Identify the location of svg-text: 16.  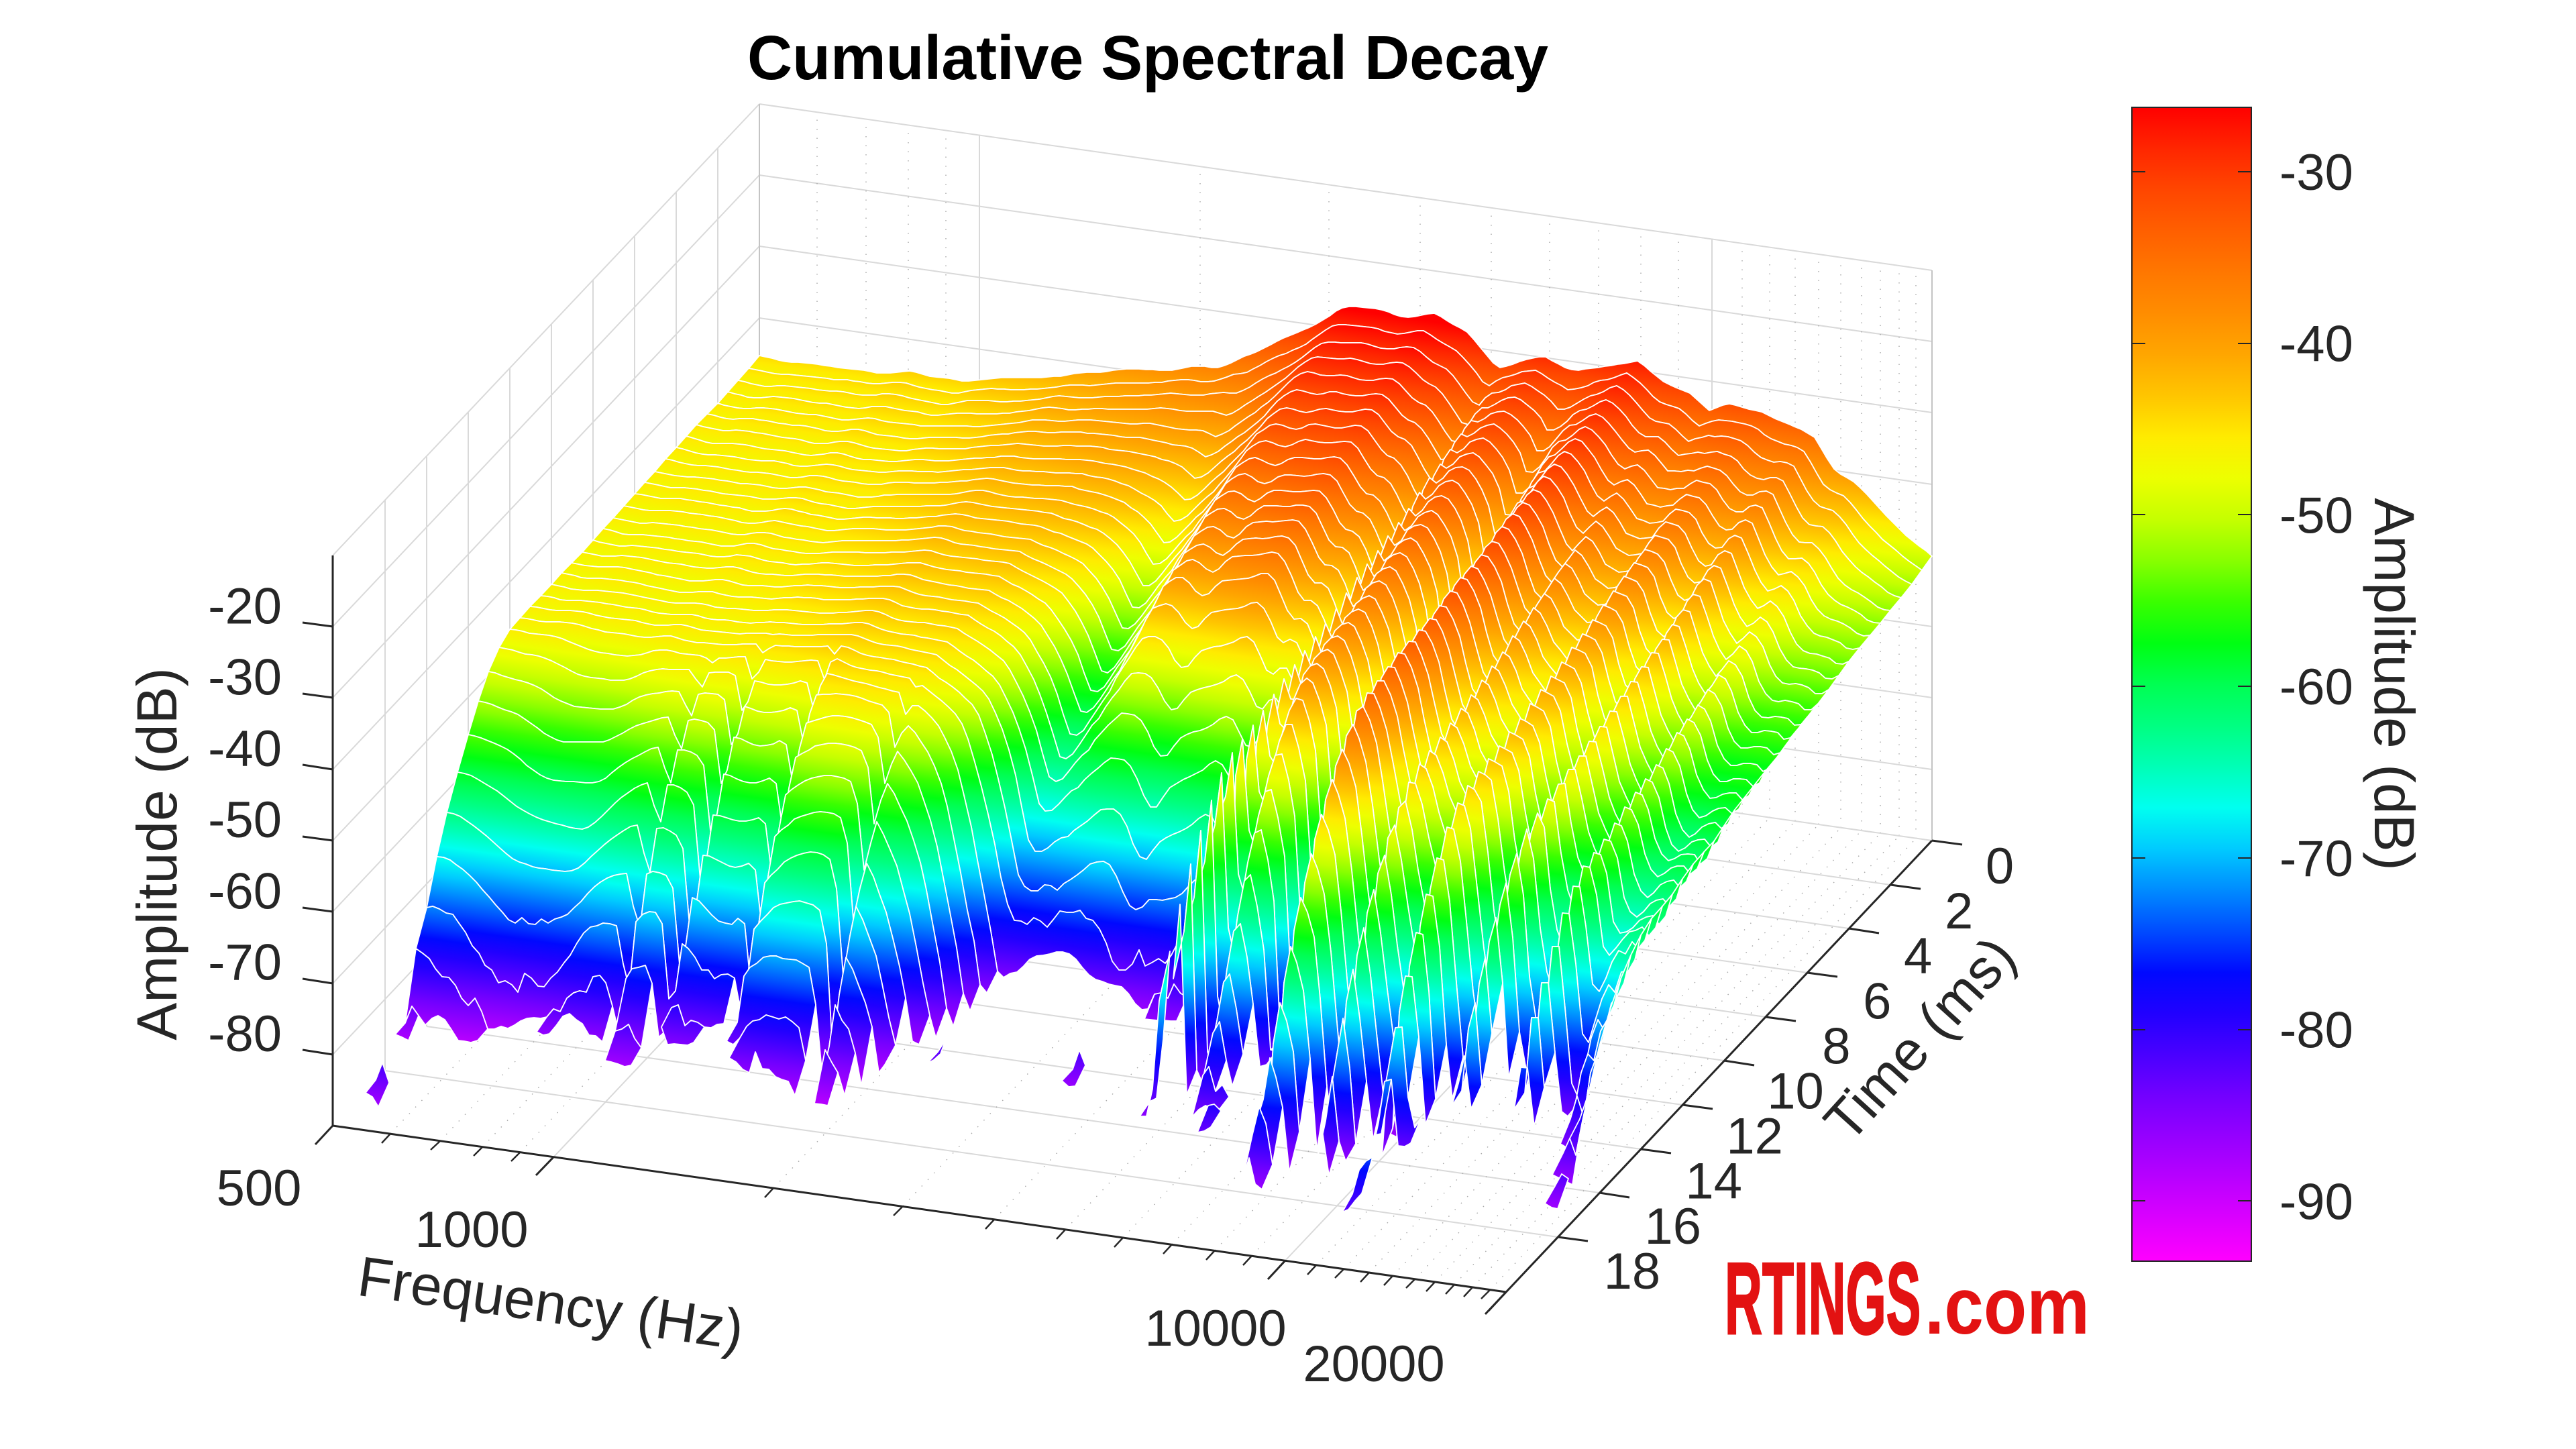
(1673, 1226).